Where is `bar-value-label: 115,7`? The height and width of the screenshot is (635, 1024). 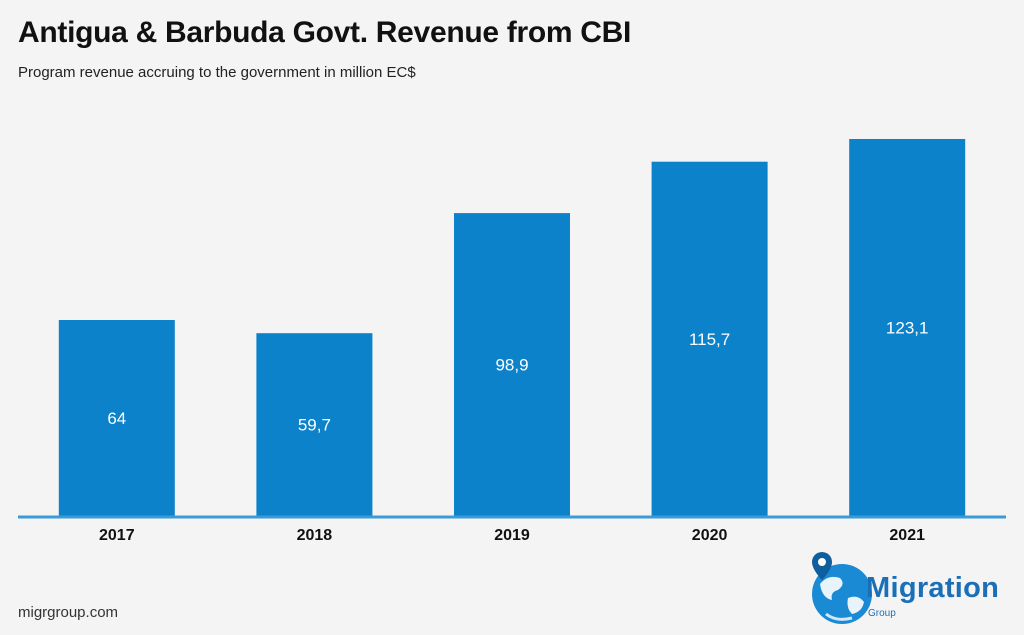
bar-value-label: 115,7 is located at coordinates (709, 339).